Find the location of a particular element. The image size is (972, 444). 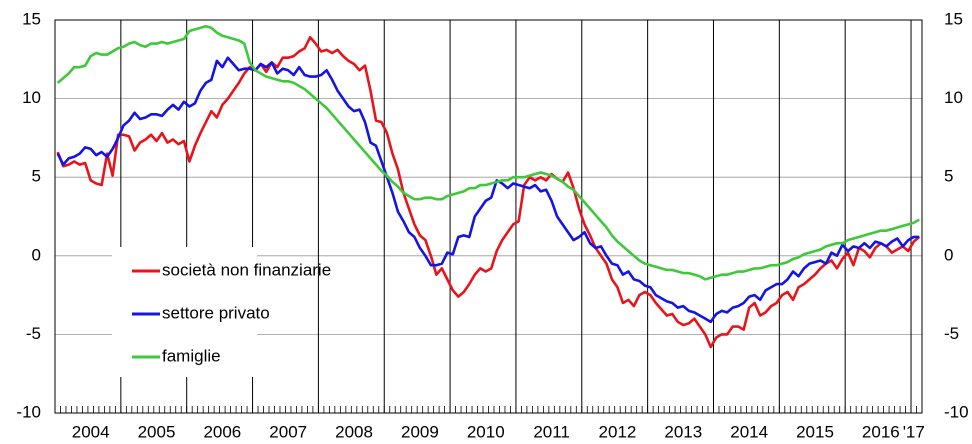

x-tick-label: 2005 is located at coordinates (157, 431).